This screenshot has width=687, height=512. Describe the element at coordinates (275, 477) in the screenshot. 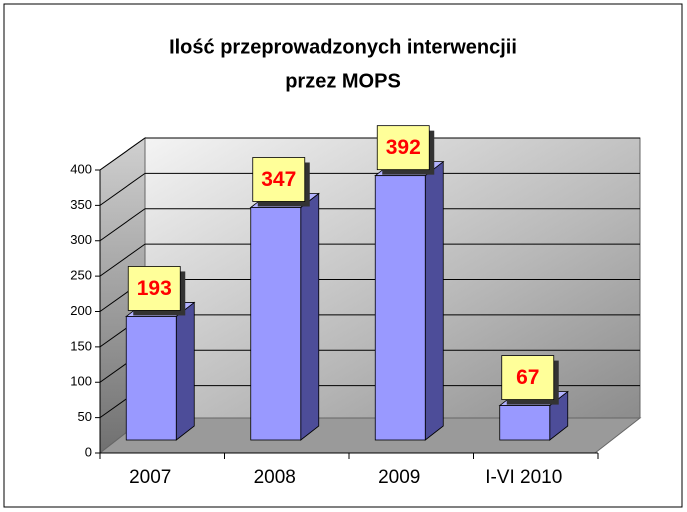

I see `x-tick-label: 2008` at that location.